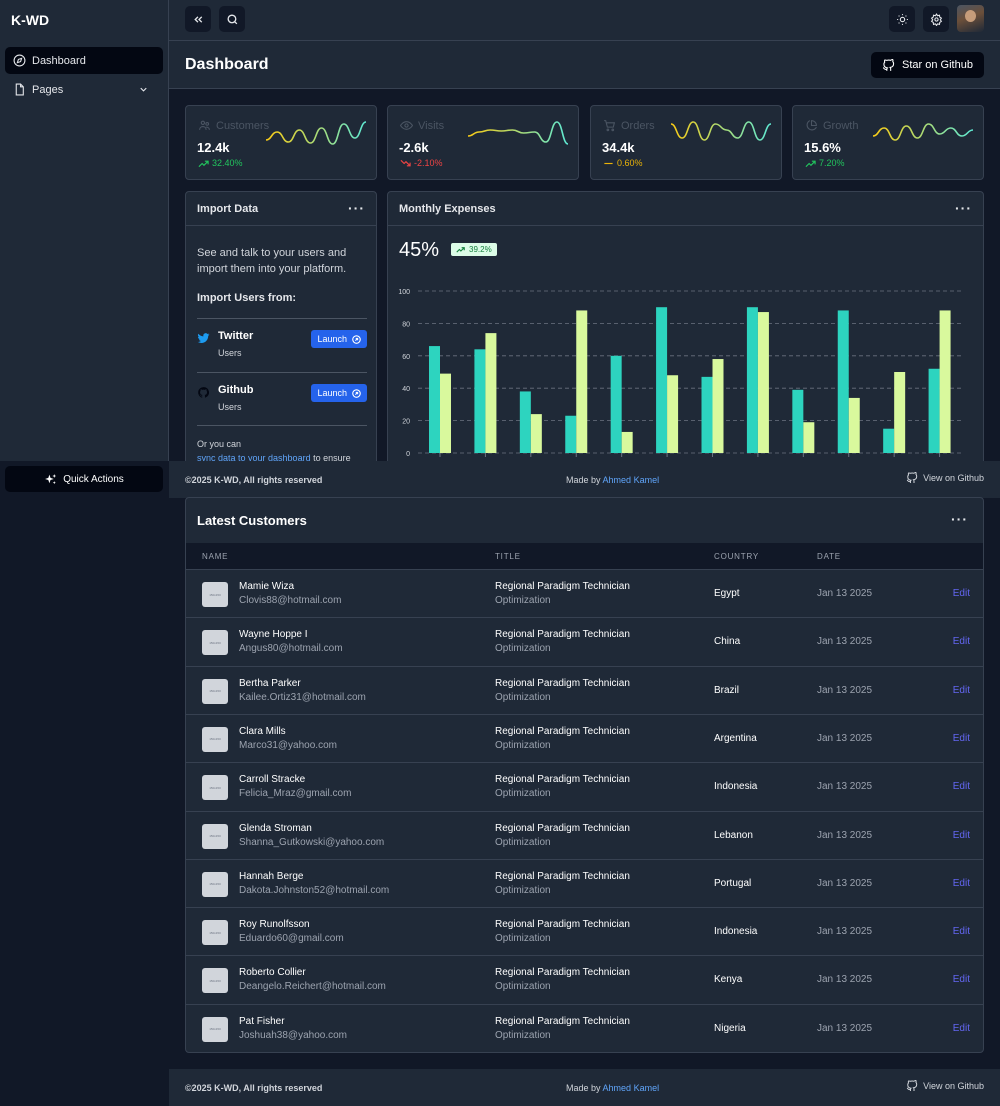  I want to click on card-header: Monthly Expenses ···, so click(685, 209).